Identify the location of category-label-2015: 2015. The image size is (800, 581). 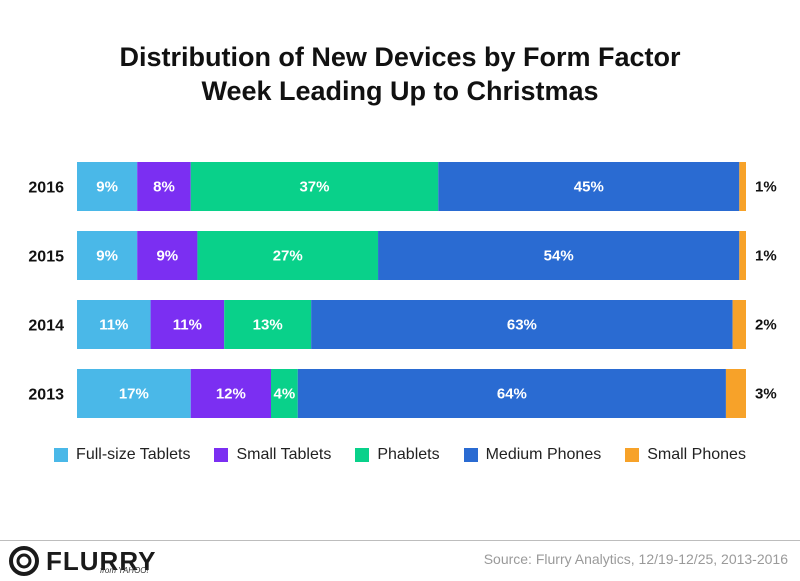
(46, 257).